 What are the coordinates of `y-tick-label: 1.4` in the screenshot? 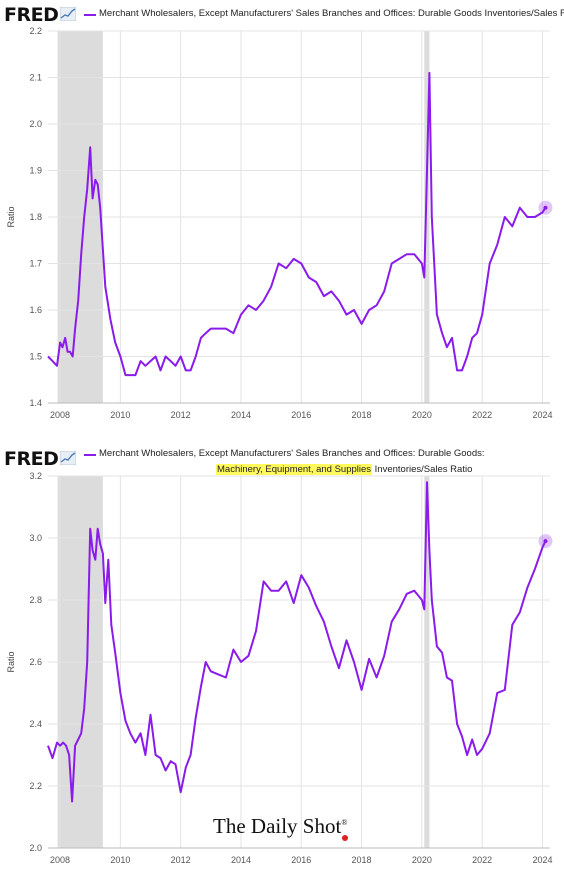 It's located at (35, 403).